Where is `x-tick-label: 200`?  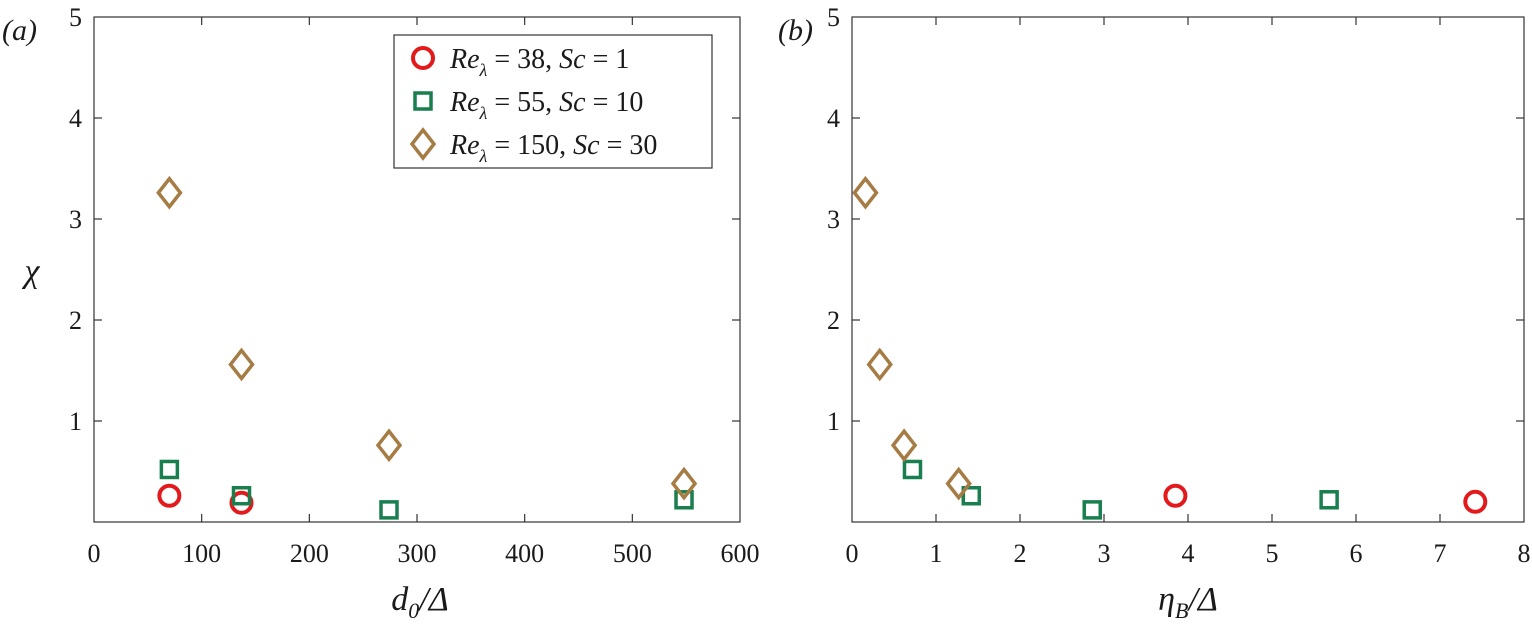
x-tick-label: 200 is located at coordinates (309, 553).